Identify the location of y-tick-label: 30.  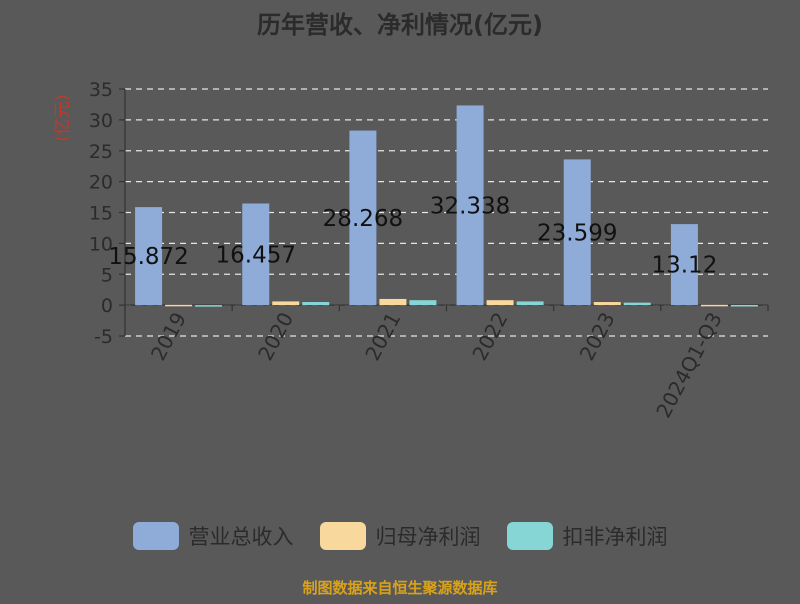
(101, 121).